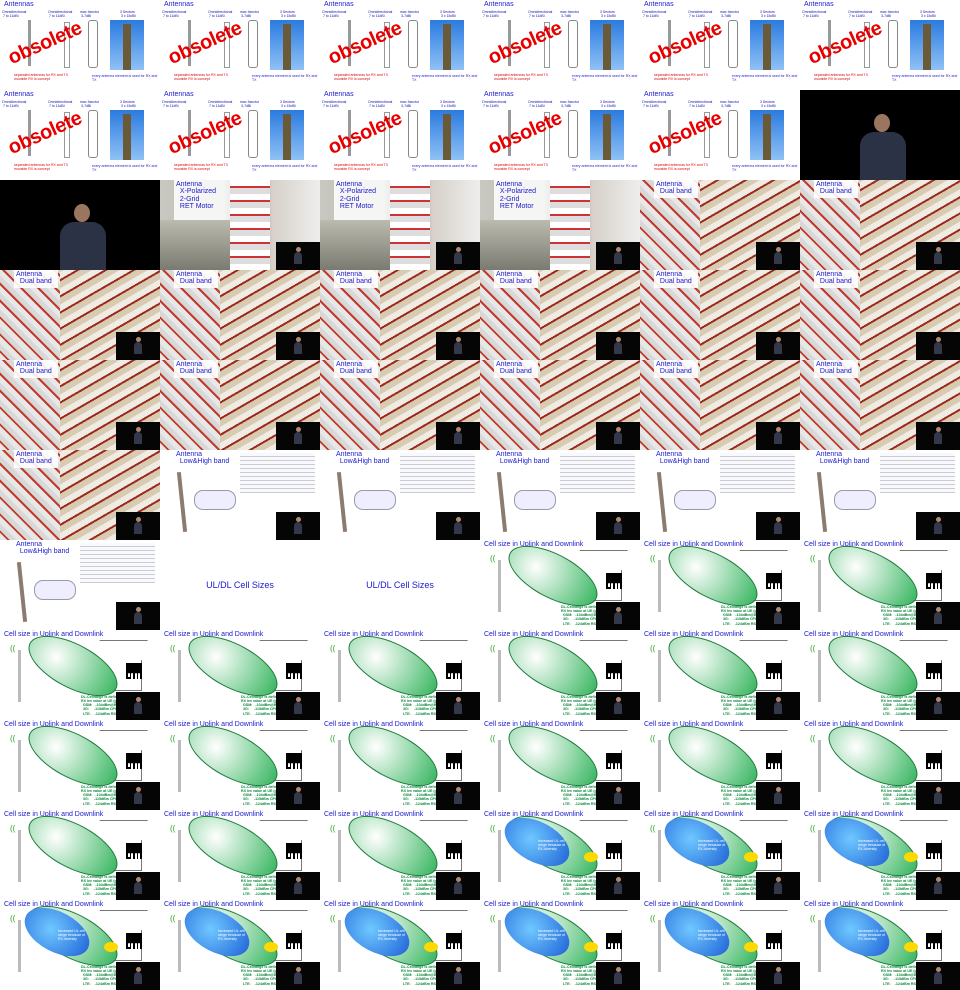  What do you see at coordinates (365, 43) in the screenshot?
I see `obsolete-stamp: obsolete` at bounding box center [365, 43].